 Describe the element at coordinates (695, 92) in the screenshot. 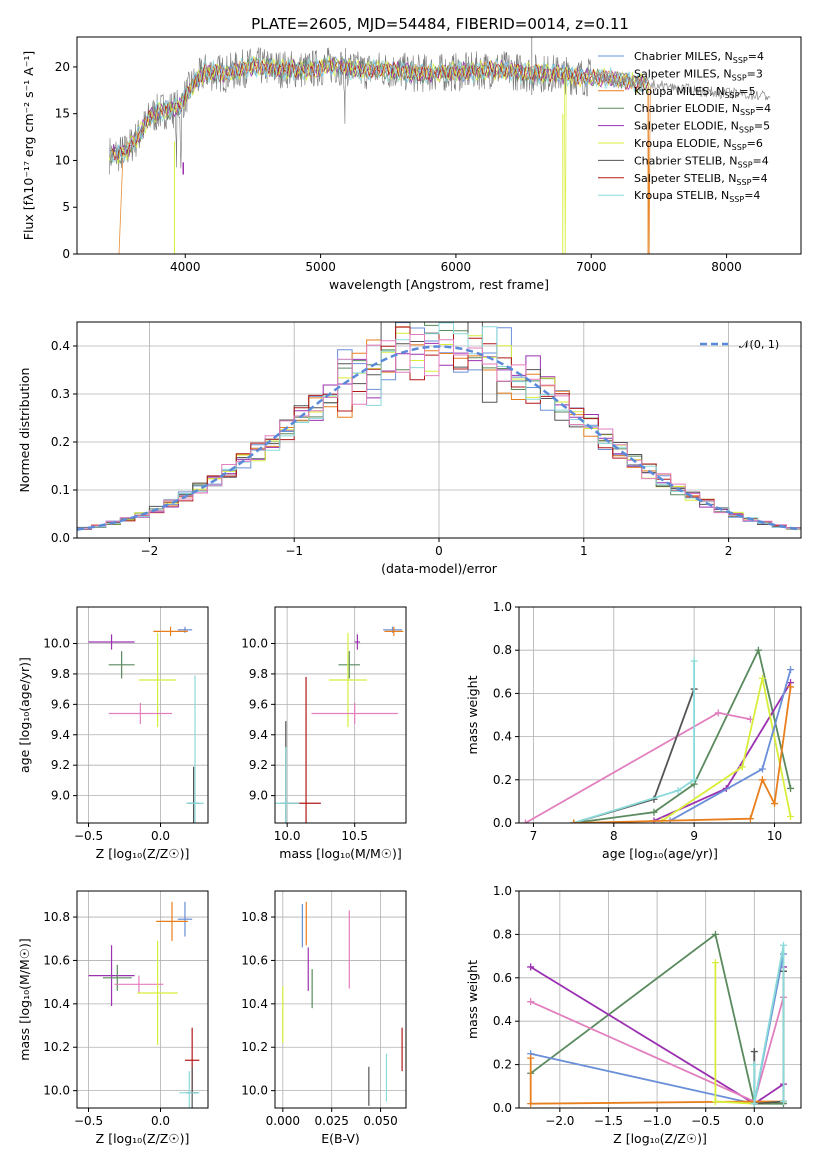

I see `legend-entry: Kroupa MILES, NSSP=5` at that location.